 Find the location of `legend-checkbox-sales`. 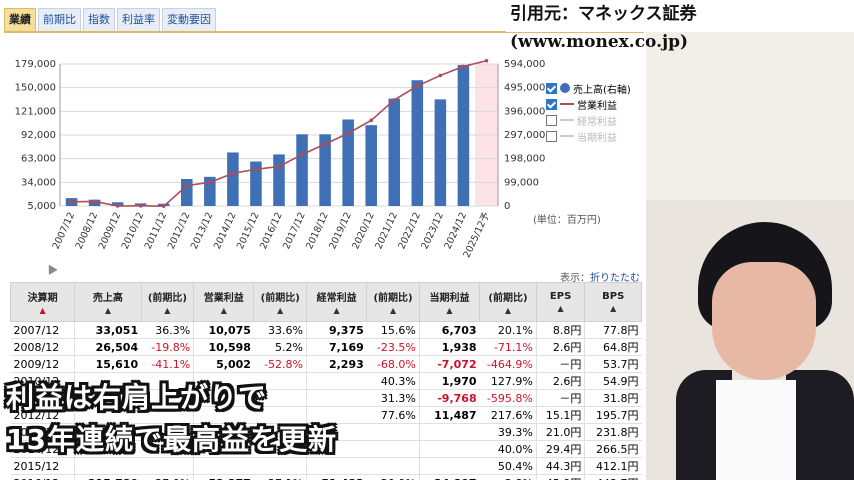

legend-checkbox-sales is located at coordinates (551, 88).